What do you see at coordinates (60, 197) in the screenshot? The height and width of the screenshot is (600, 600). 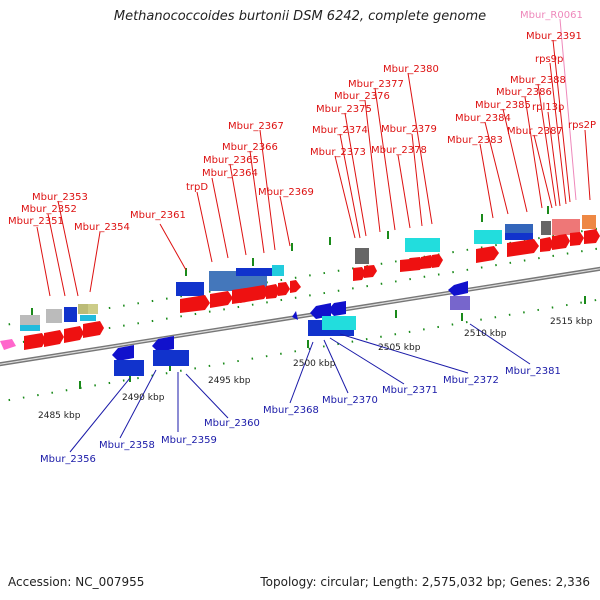 I see `gene-label-forward: Mbur_2353` at bounding box center [60, 197].